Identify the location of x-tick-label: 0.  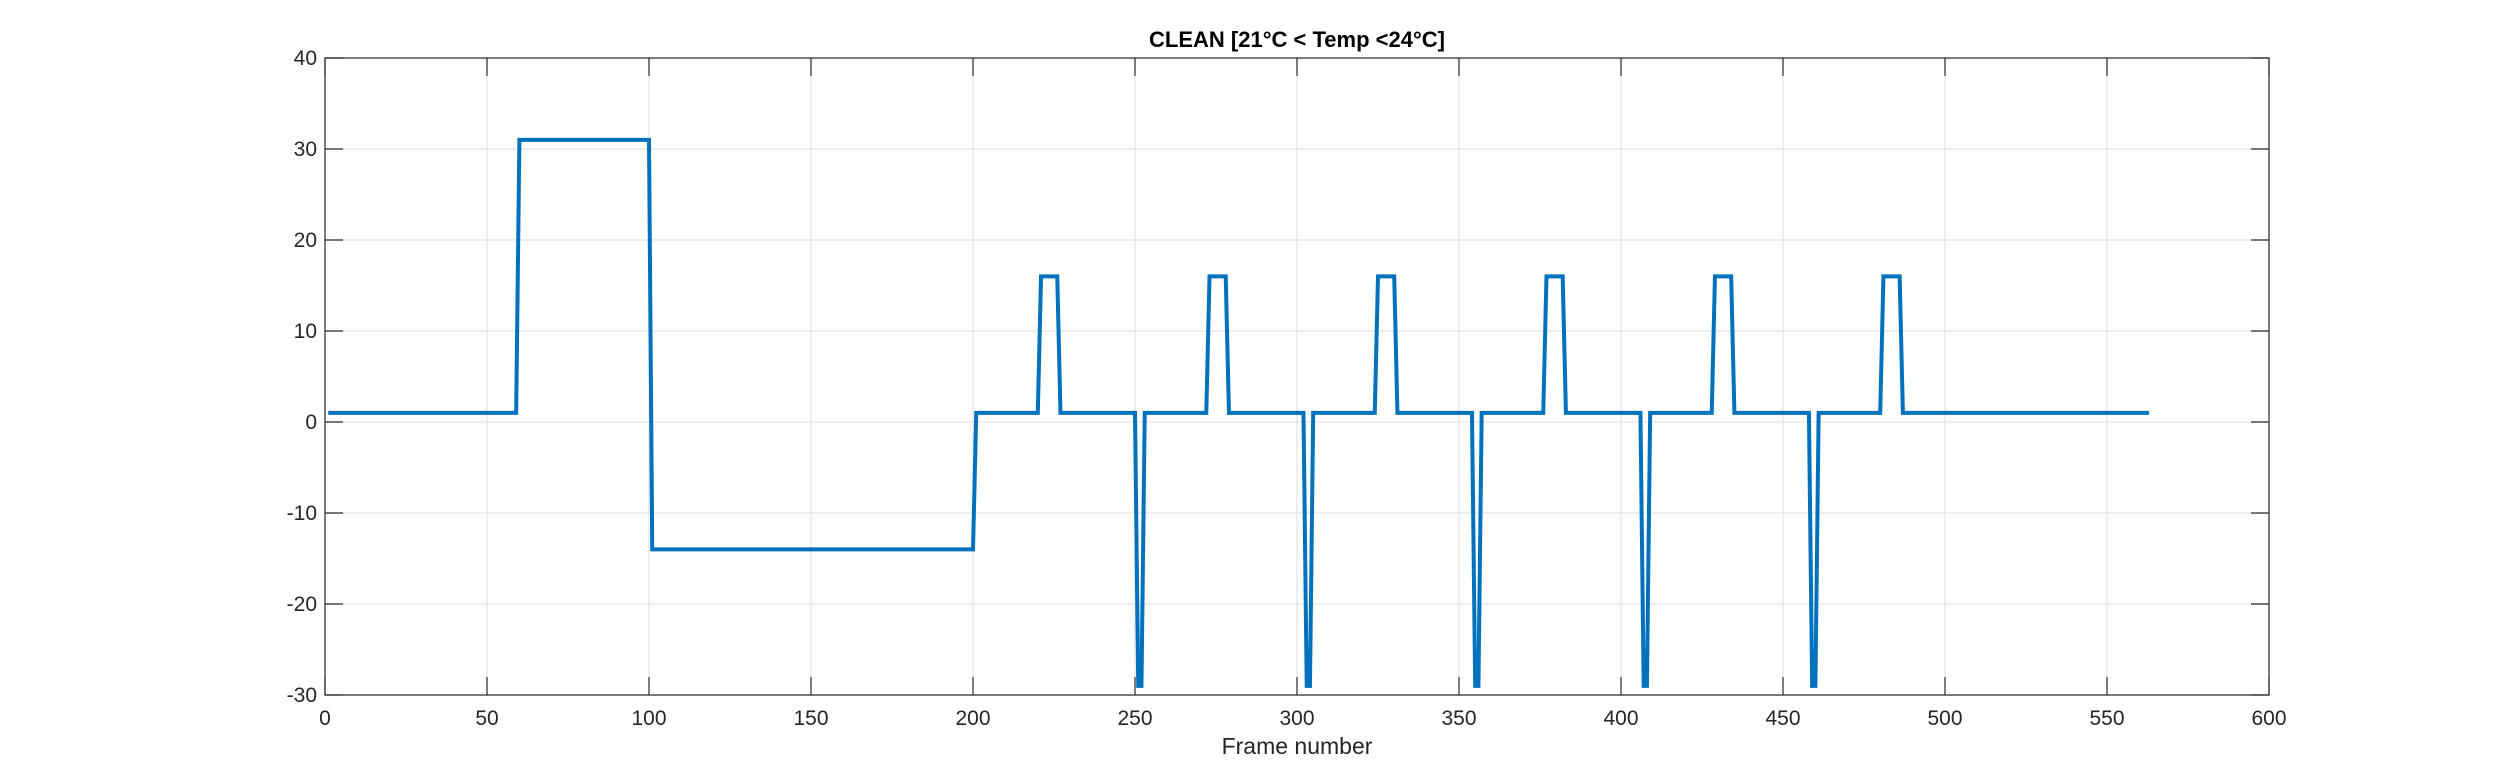
(325, 718).